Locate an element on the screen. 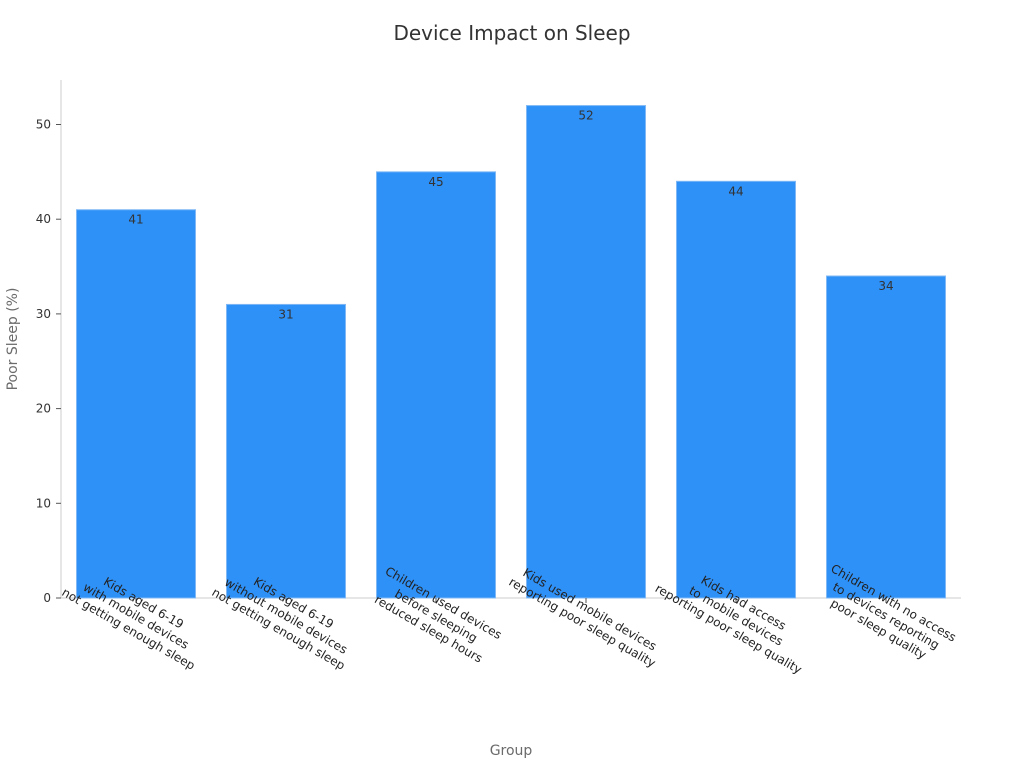 The image size is (1024, 768). bar-value-label: 34 is located at coordinates (885, 286).